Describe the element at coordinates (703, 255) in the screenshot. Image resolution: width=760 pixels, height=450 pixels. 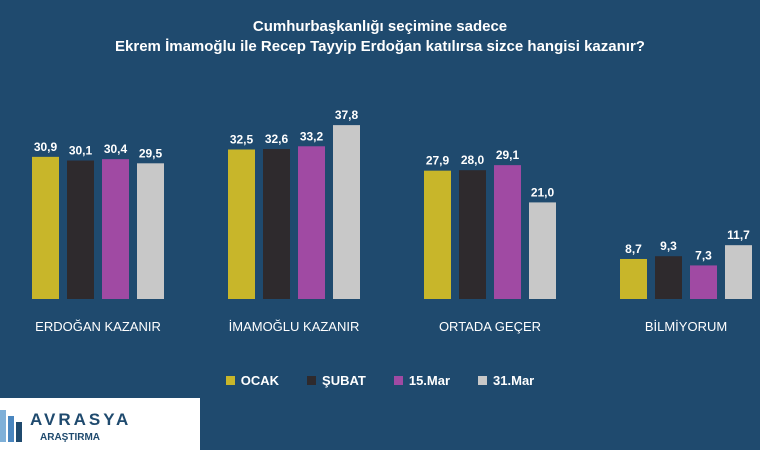
I see `data-label-3-2: 7,3` at that location.